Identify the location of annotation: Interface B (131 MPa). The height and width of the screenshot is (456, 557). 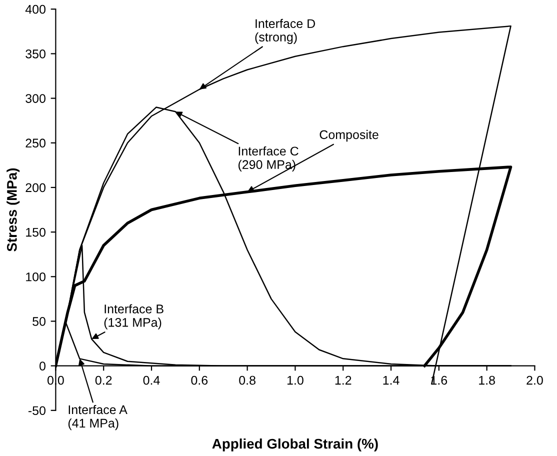
(134, 317).